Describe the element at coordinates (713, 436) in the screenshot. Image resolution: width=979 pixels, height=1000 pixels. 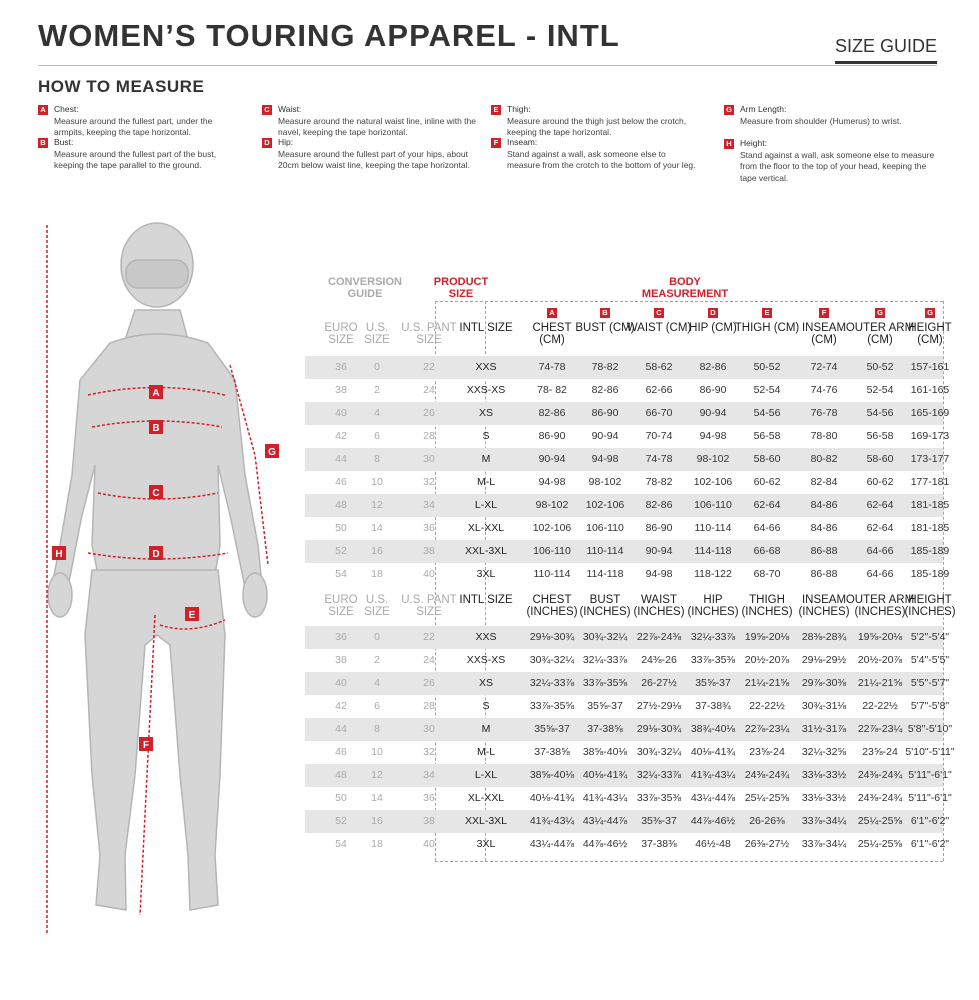
I see `table-cell: 94-98` at that location.